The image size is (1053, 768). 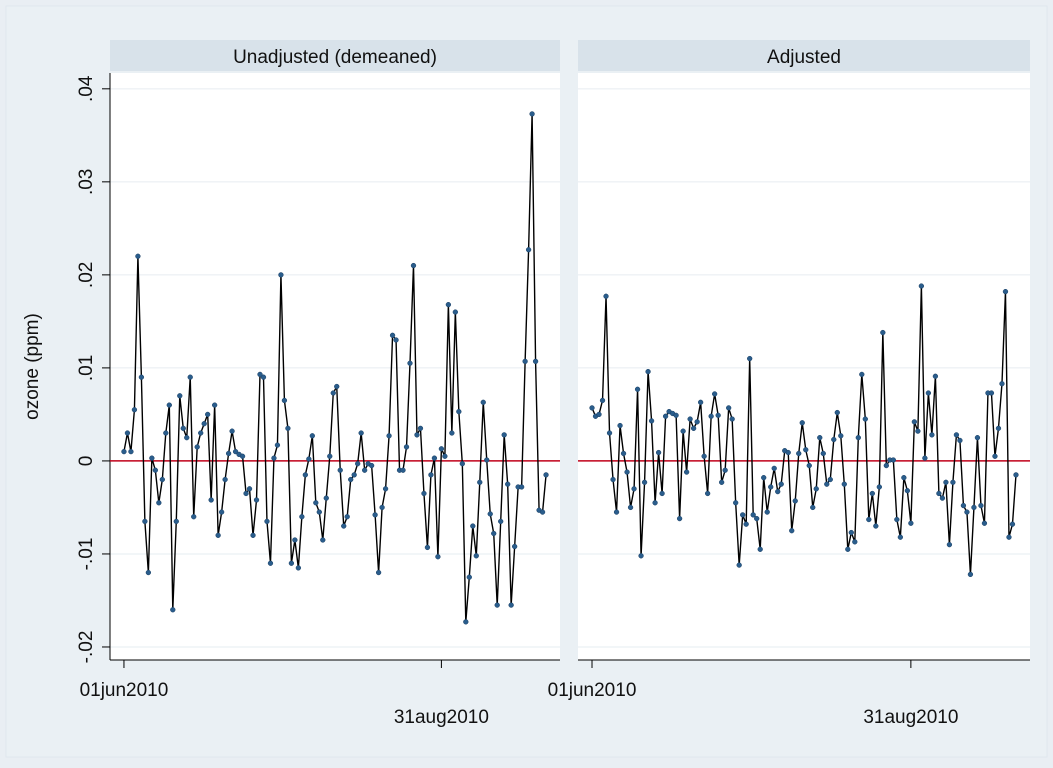 I want to click on x-tick-label: 31aug2010, so click(x=441, y=717).